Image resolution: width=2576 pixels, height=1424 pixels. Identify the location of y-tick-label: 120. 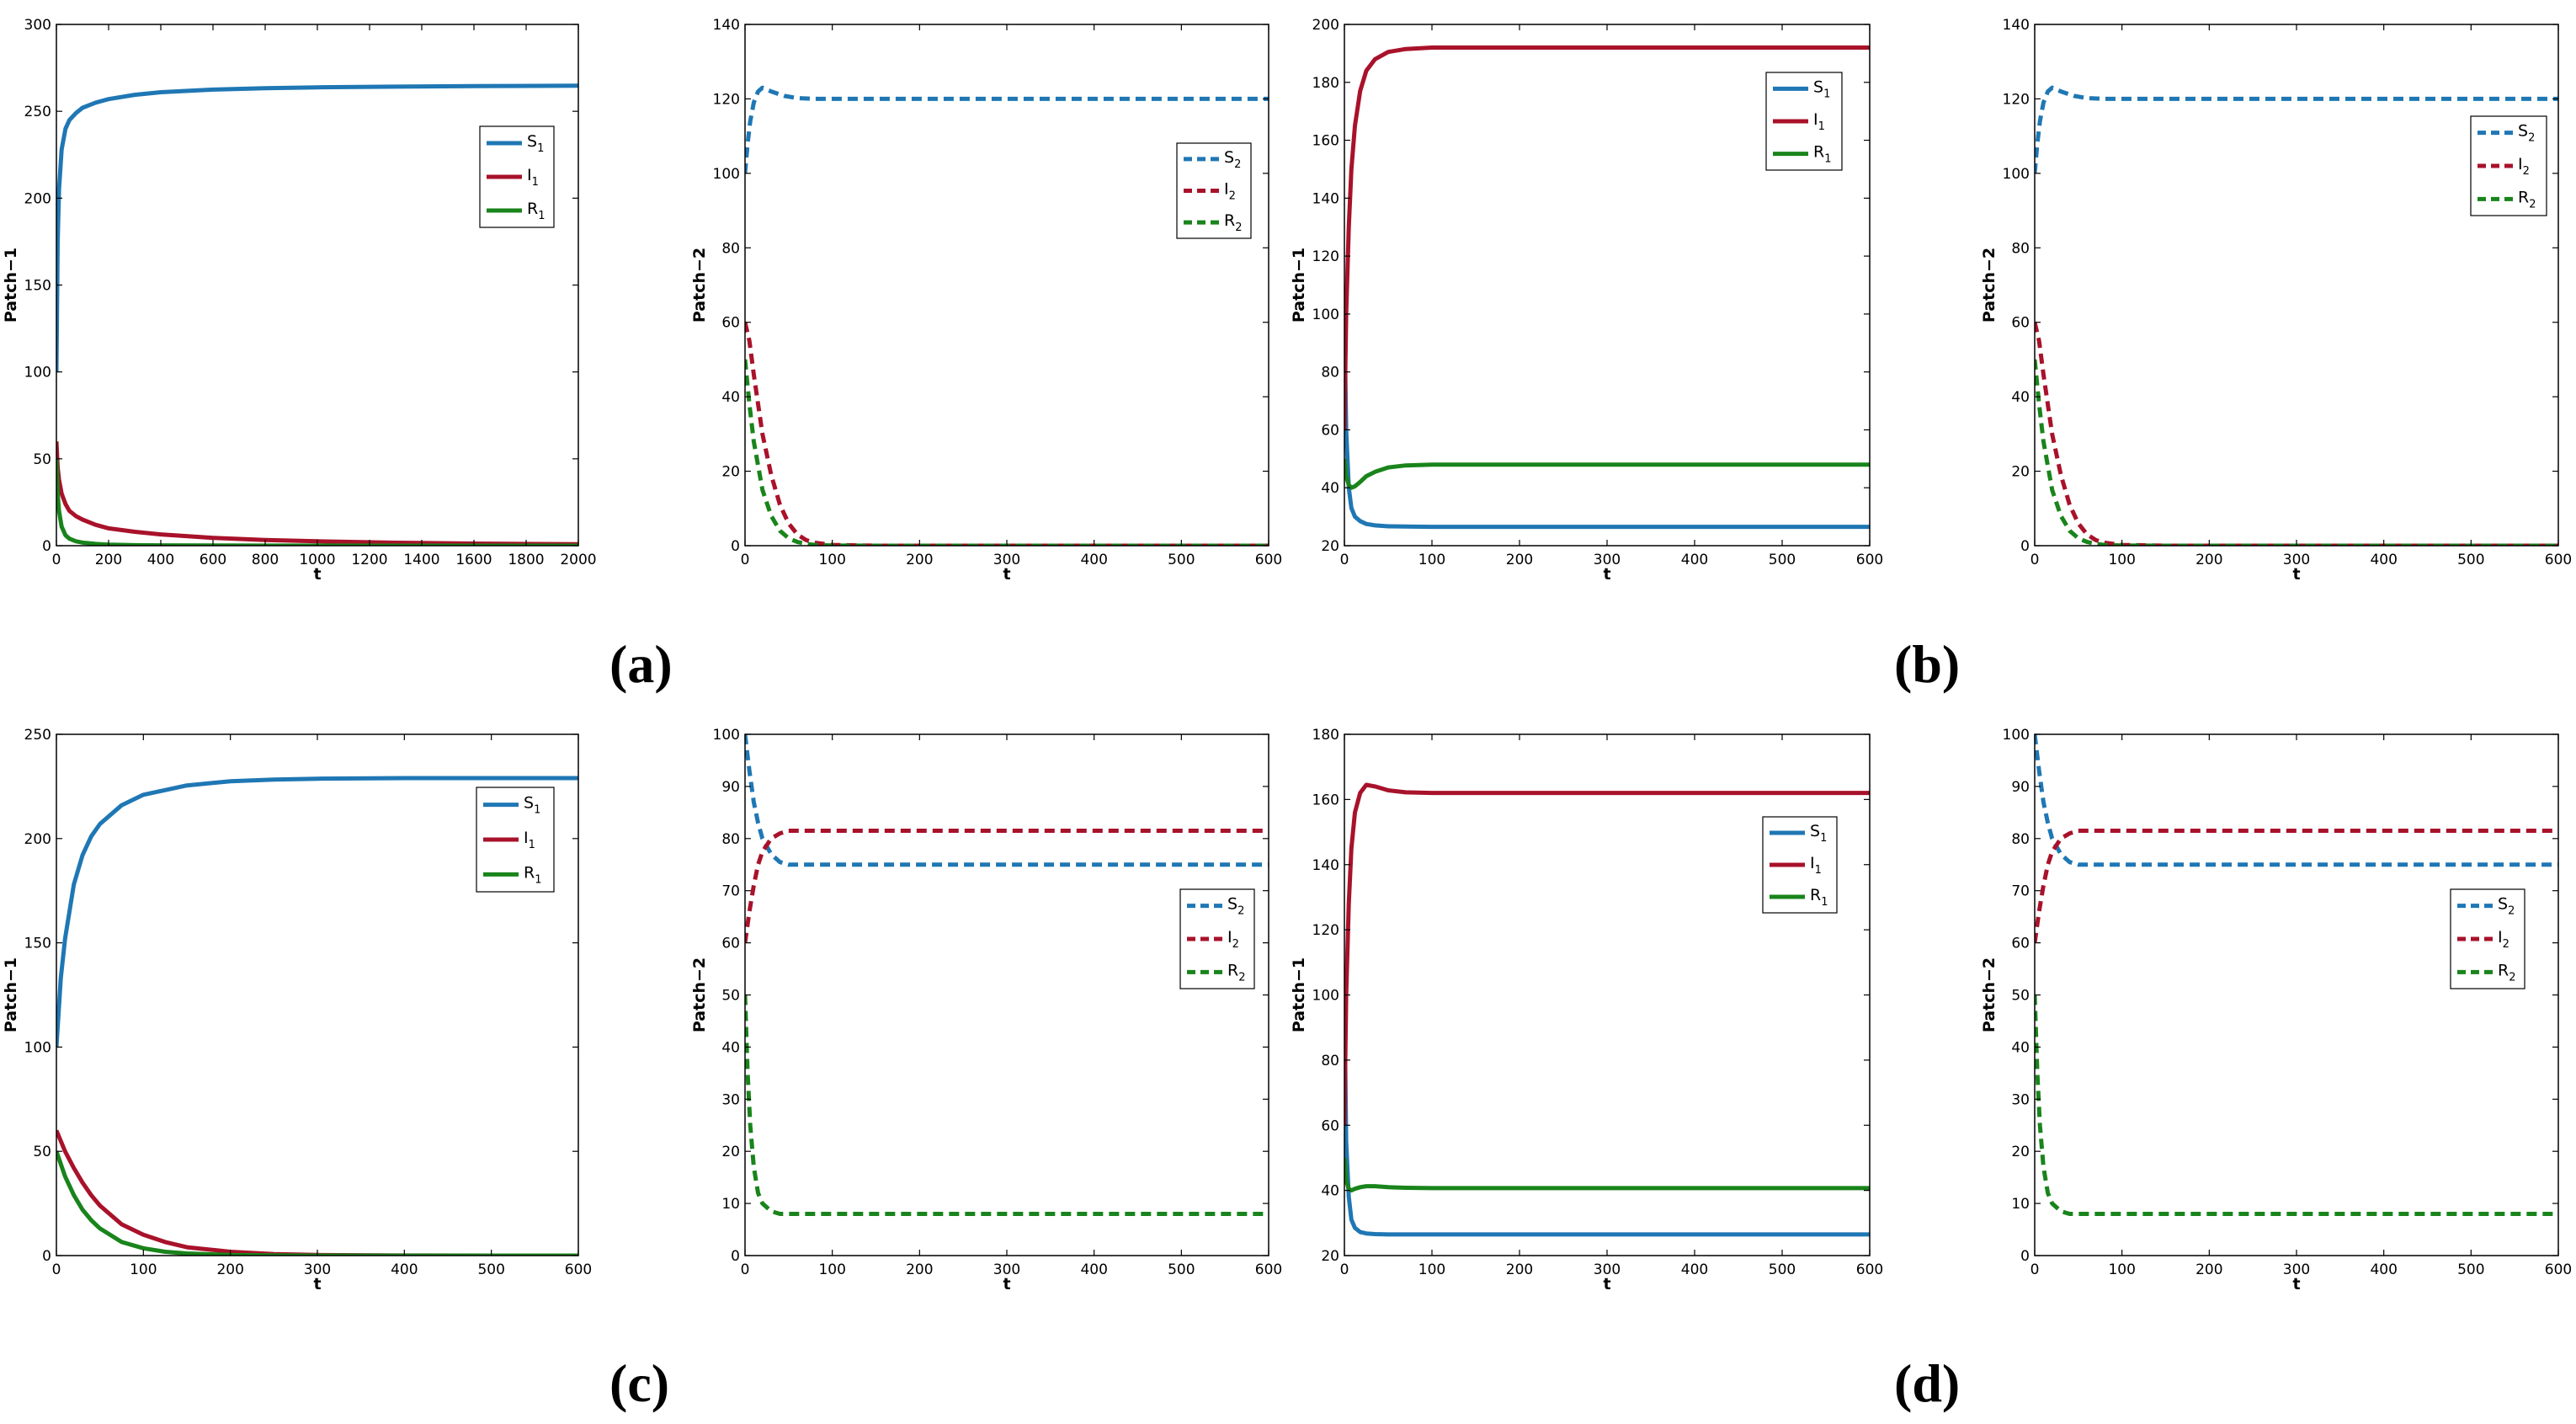
(2017, 99).